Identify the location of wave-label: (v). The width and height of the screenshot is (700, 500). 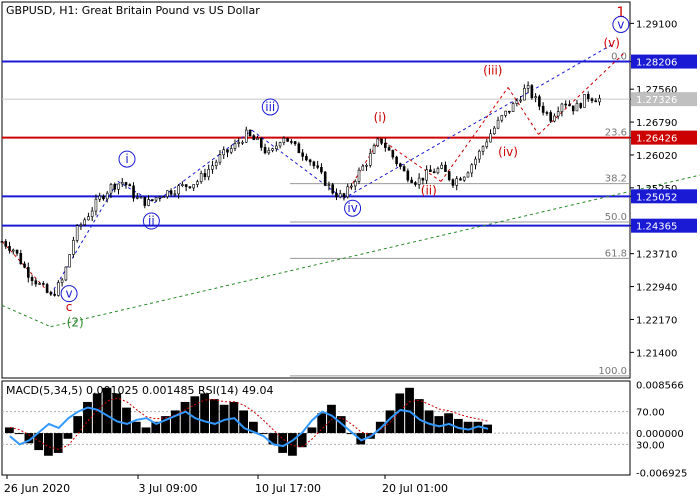
(611, 43).